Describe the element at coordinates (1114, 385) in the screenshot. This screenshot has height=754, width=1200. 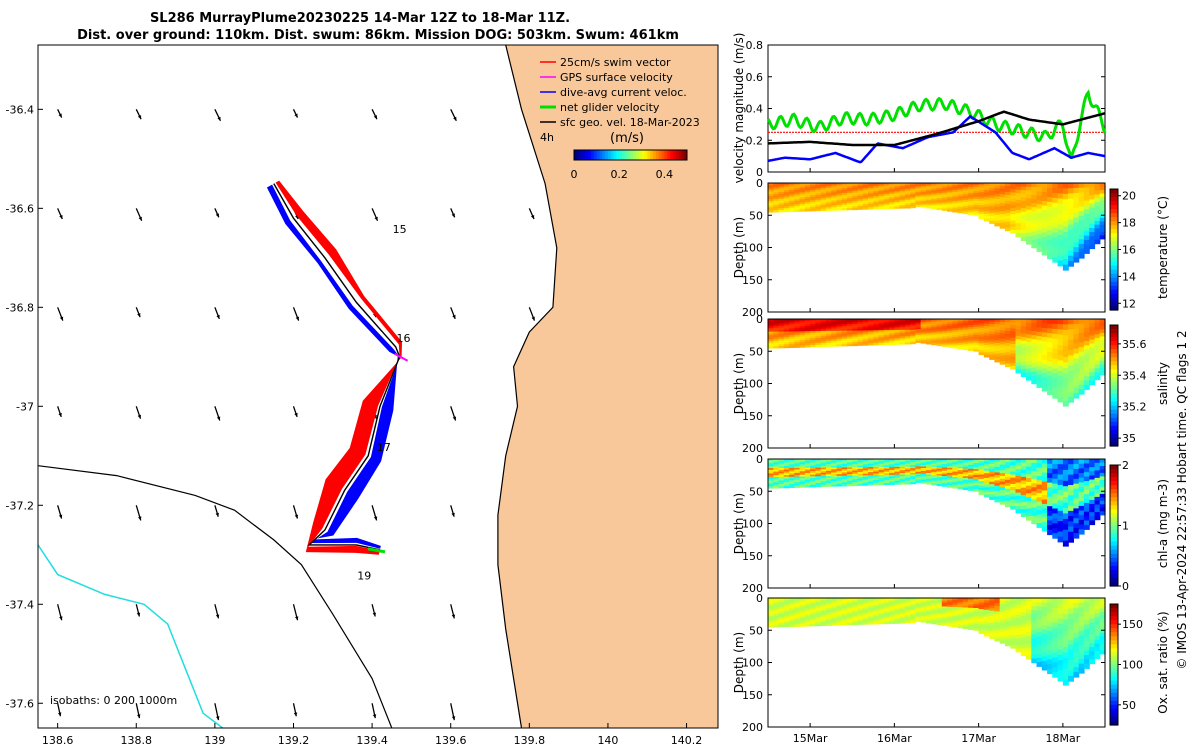
I see `profile-colorbar-frame` at that location.